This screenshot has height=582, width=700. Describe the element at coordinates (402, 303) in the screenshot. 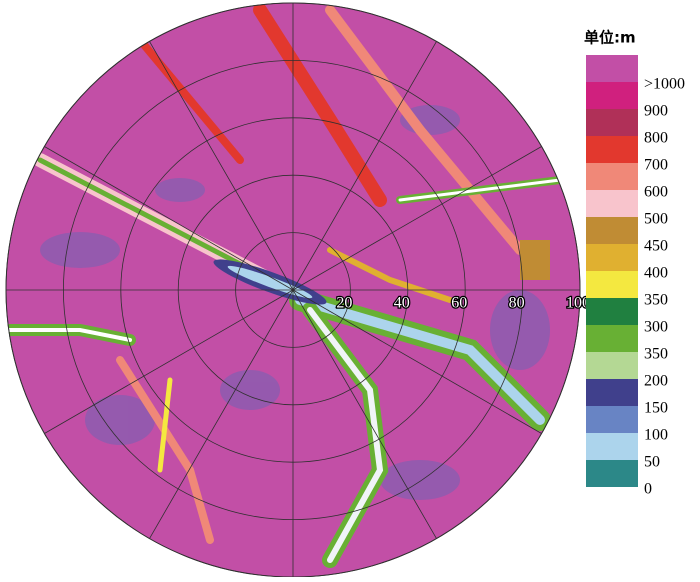

I see `range-label: 40` at that location.